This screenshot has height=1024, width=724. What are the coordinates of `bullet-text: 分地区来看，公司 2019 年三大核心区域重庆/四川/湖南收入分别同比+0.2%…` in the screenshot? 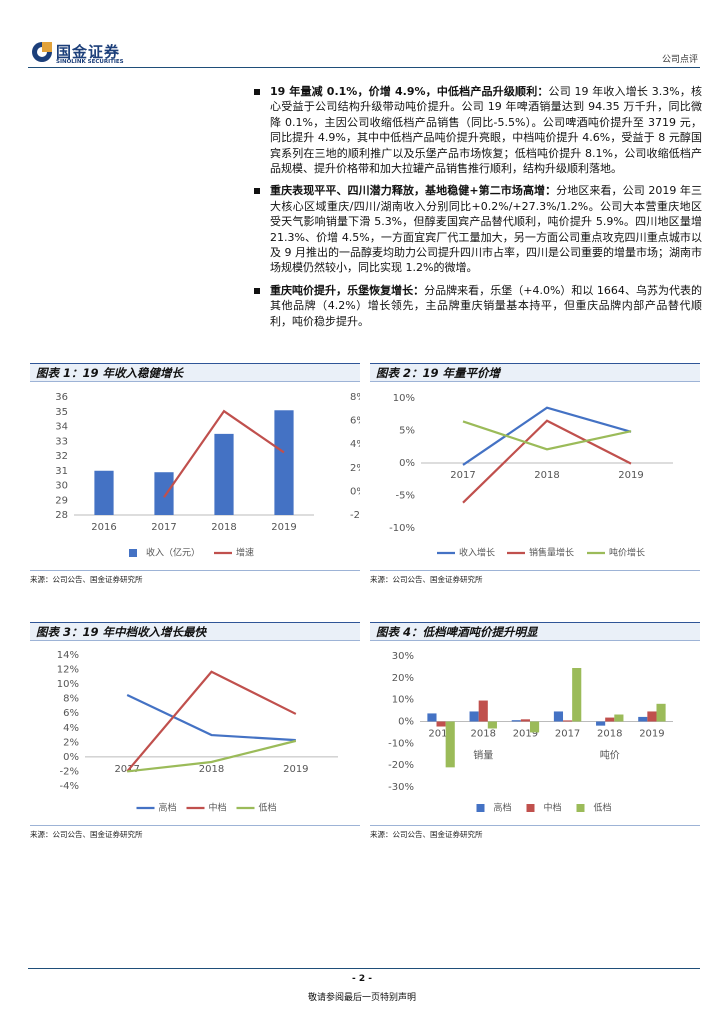 It's located at (486, 229).